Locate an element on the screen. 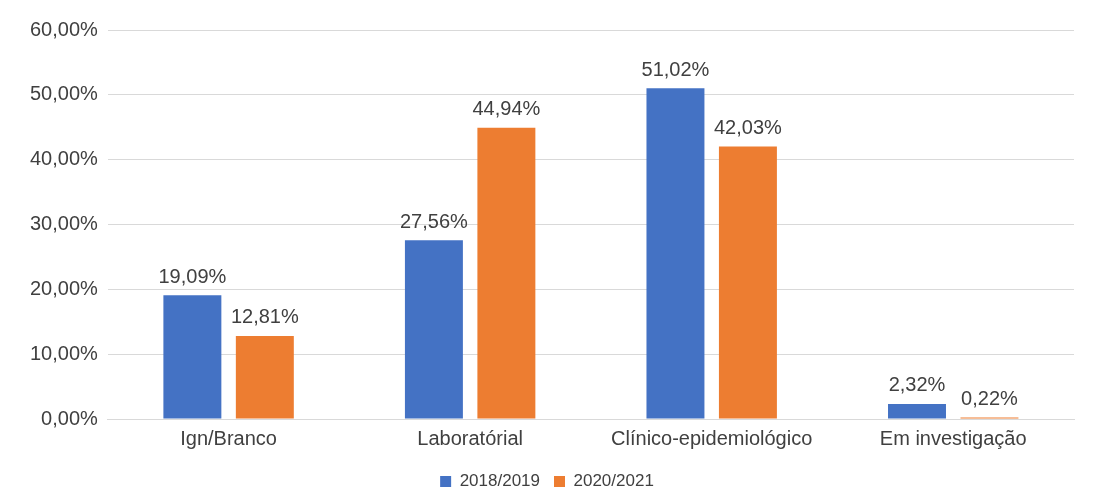 This screenshot has height=500, width=1094. data-label: 42,03% is located at coordinates (748, 127).